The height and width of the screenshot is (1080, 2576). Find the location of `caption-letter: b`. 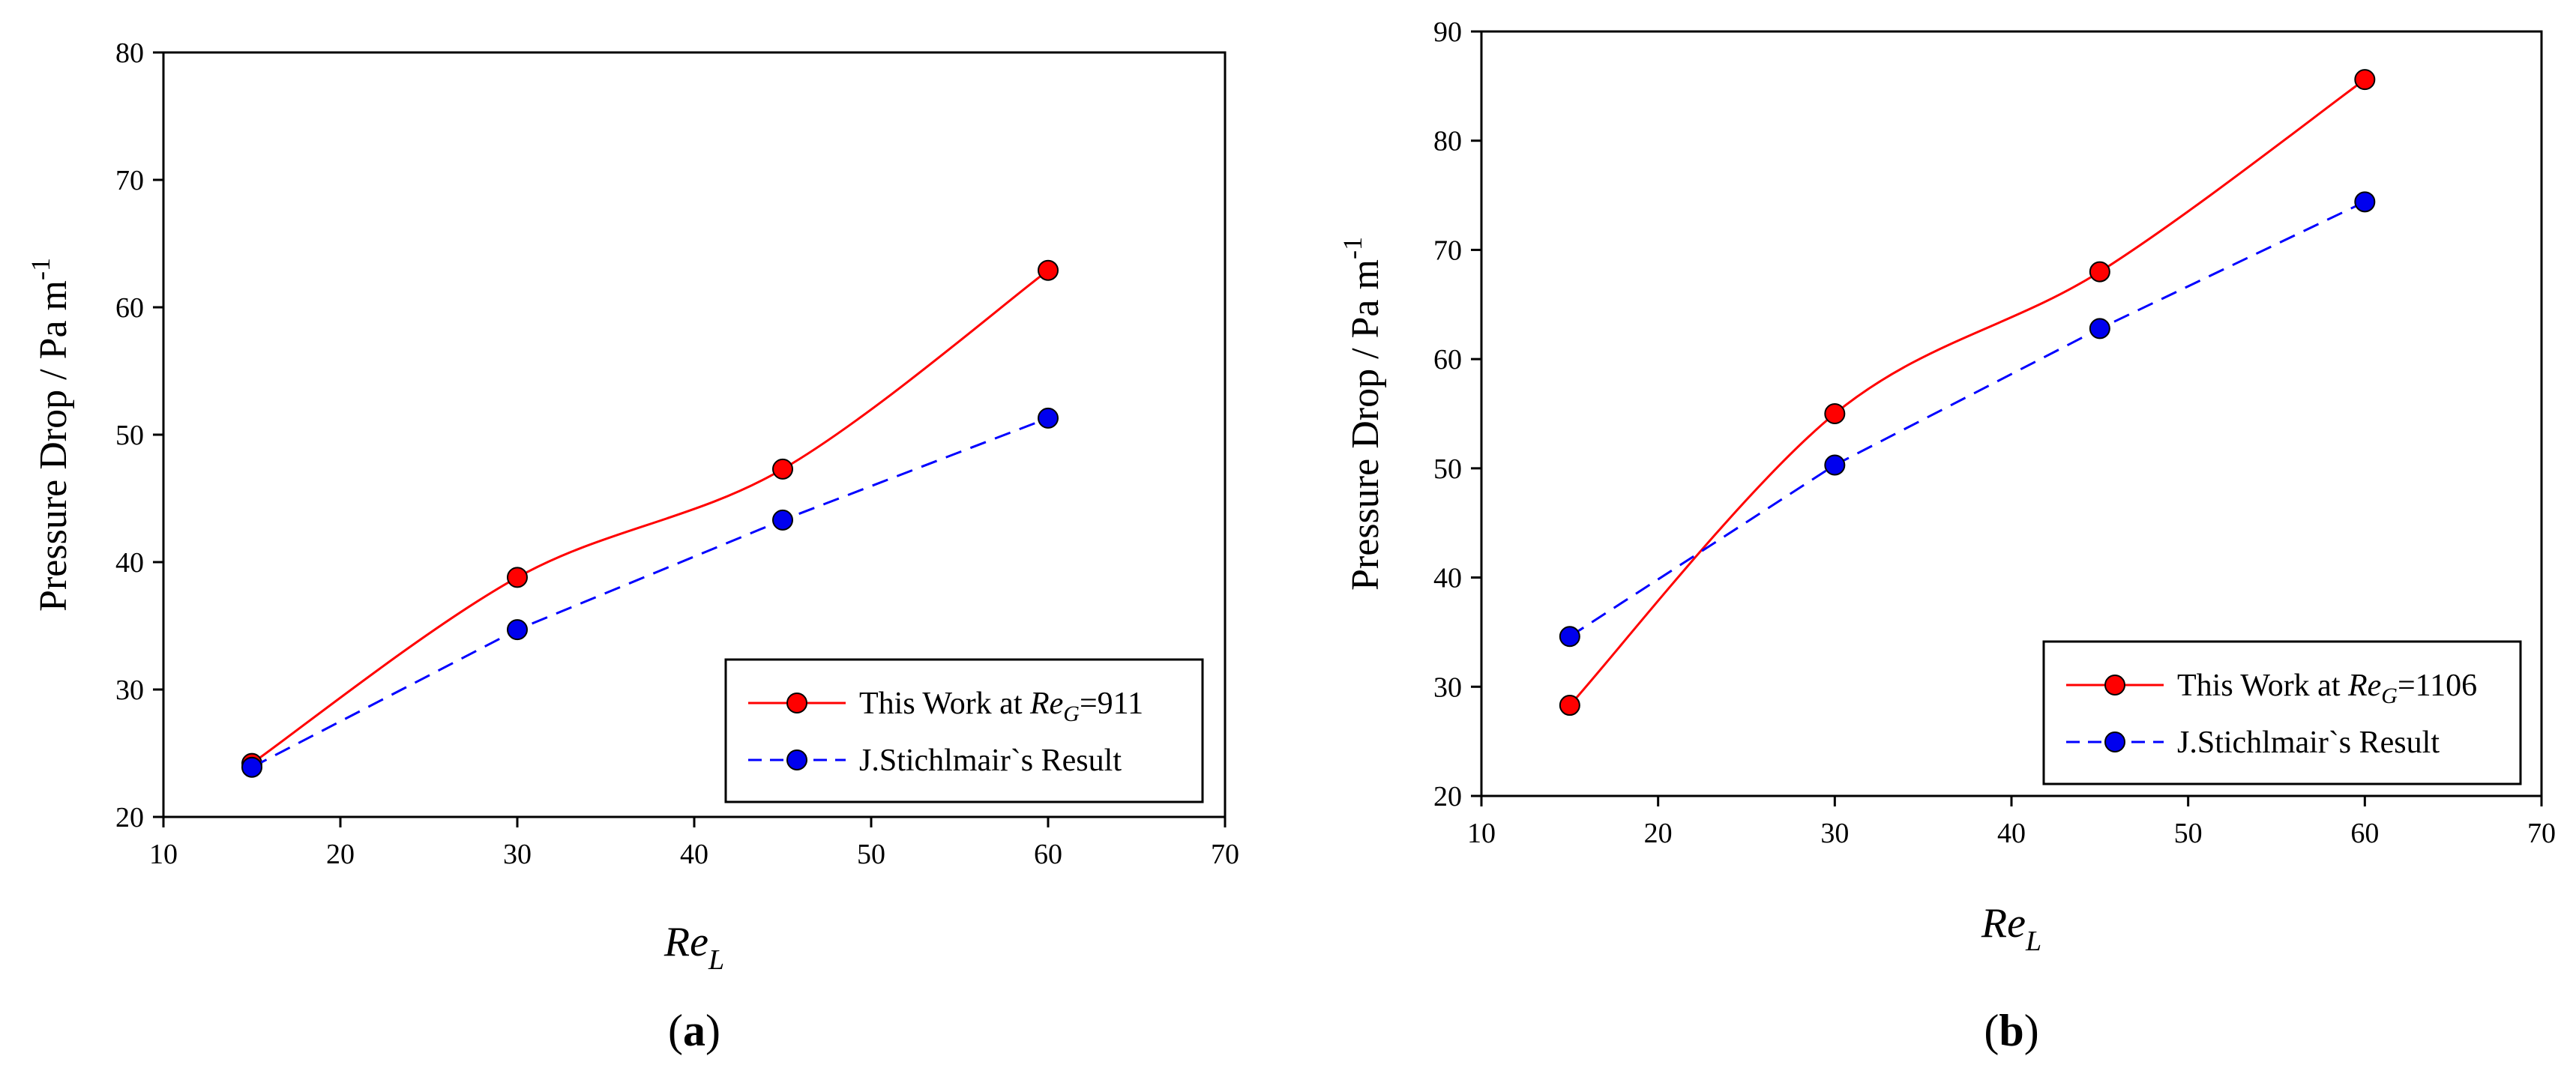

caption-letter: b is located at coordinates (2011, 1030).